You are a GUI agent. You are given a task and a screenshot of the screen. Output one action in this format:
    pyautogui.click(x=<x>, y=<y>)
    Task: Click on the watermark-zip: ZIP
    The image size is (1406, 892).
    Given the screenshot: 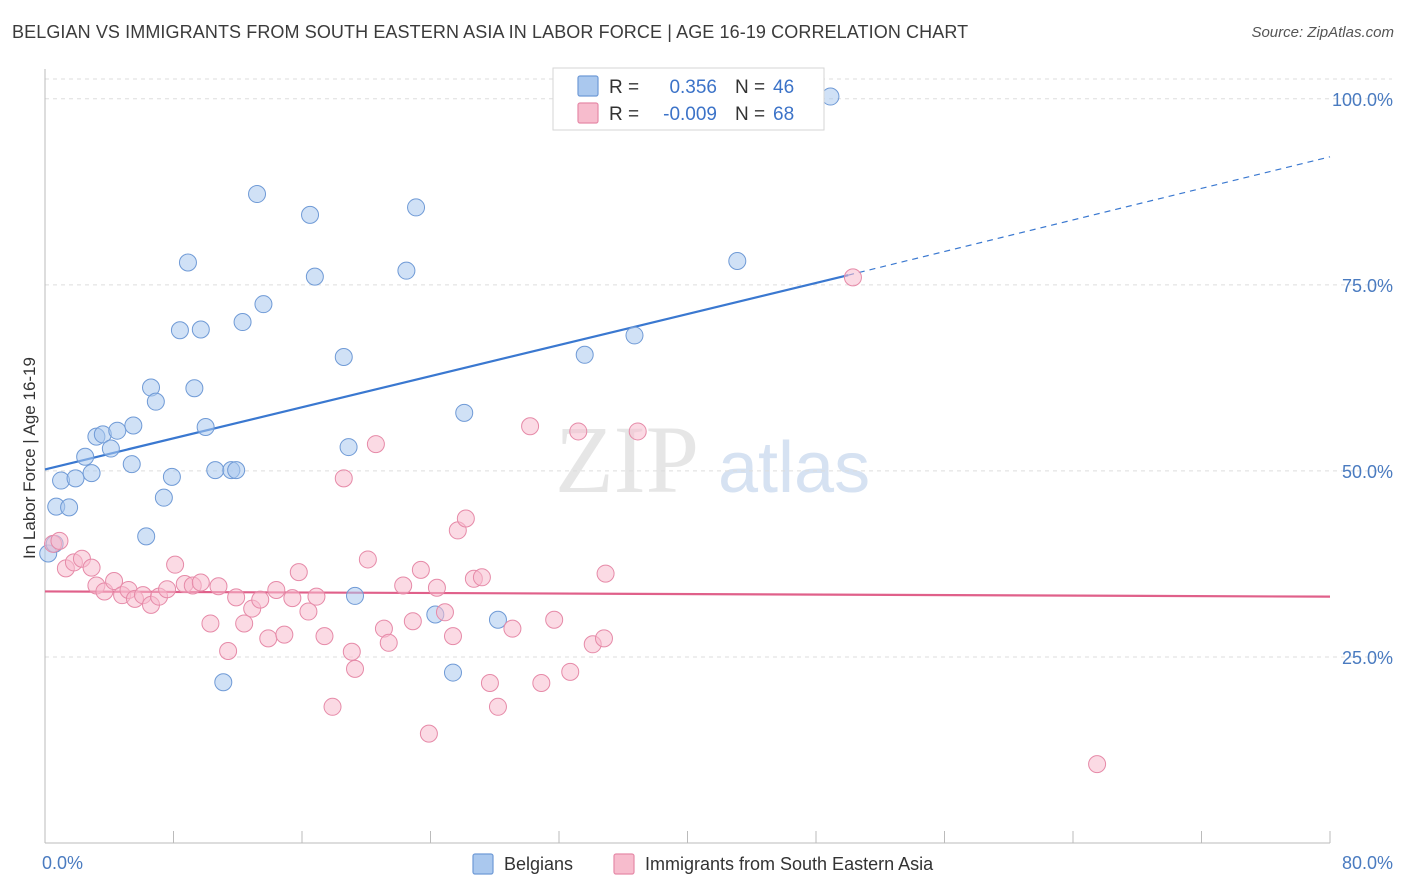 What is the action you would take?
    pyautogui.click(x=627, y=459)
    